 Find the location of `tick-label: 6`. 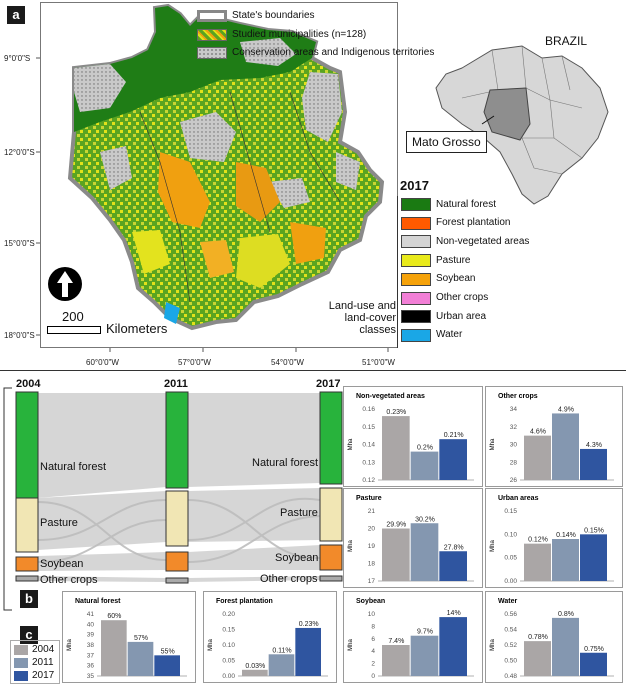

tick-label: 6 is located at coordinates (373, 639).